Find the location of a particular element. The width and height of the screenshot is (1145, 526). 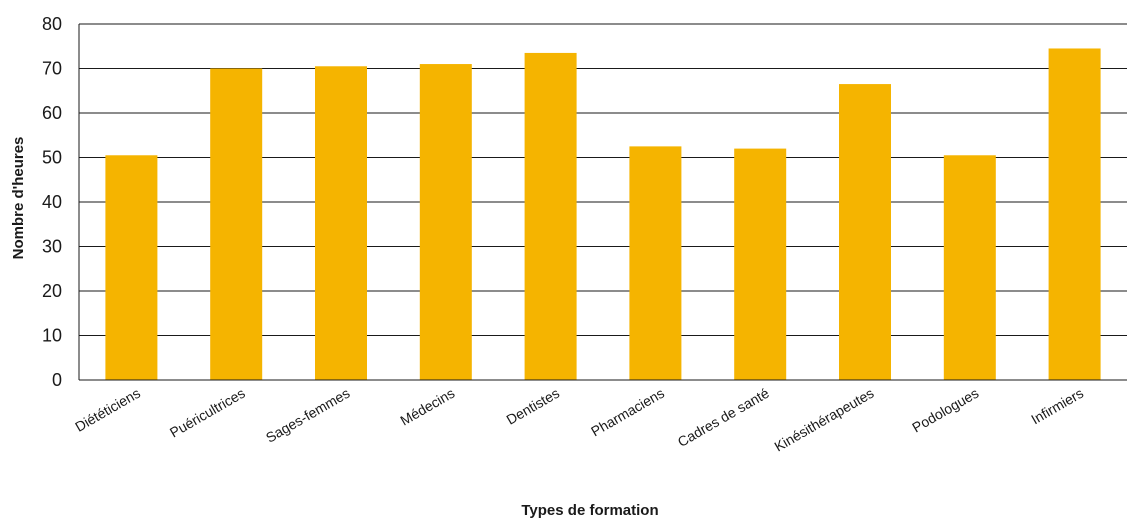

y-tick-label: 60 is located at coordinates (52, 113).